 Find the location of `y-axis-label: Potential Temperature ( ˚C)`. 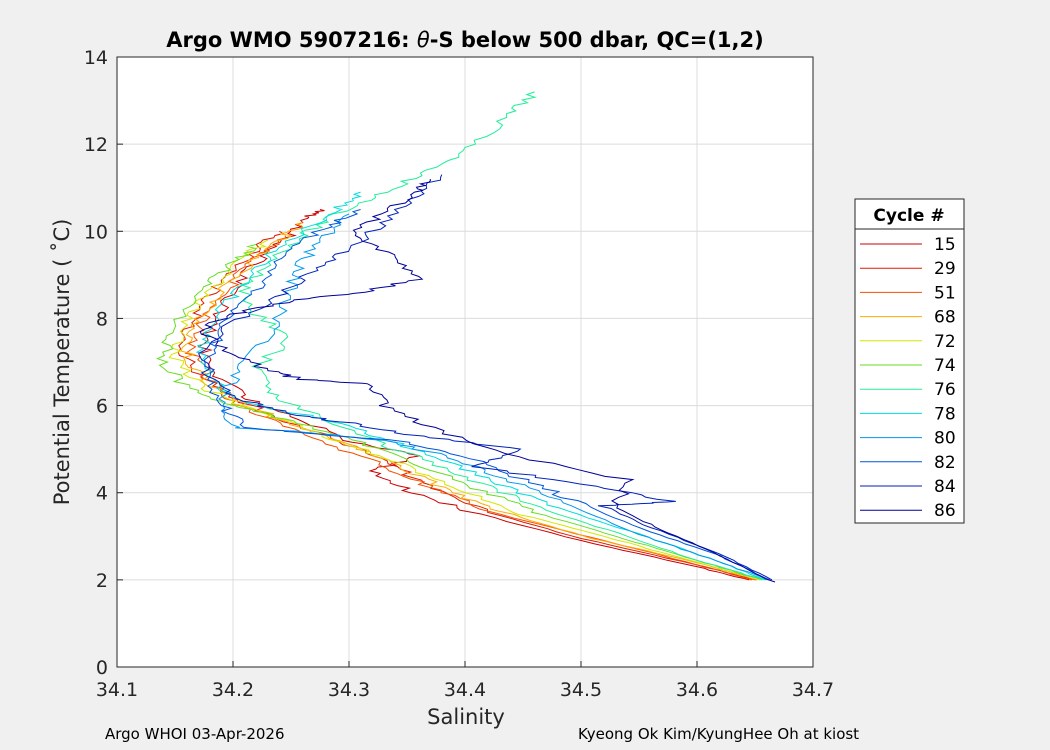

y-axis-label: Potential Temperature ( ˚C) is located at coordinates (62, 362).